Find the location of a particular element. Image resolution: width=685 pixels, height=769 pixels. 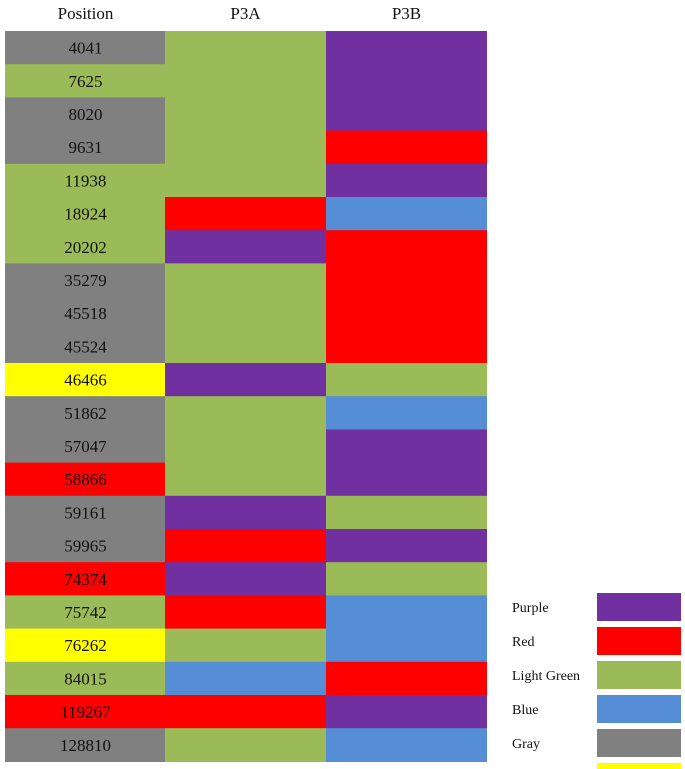

legend-label-red: Red is located at coordinates (523, 642).